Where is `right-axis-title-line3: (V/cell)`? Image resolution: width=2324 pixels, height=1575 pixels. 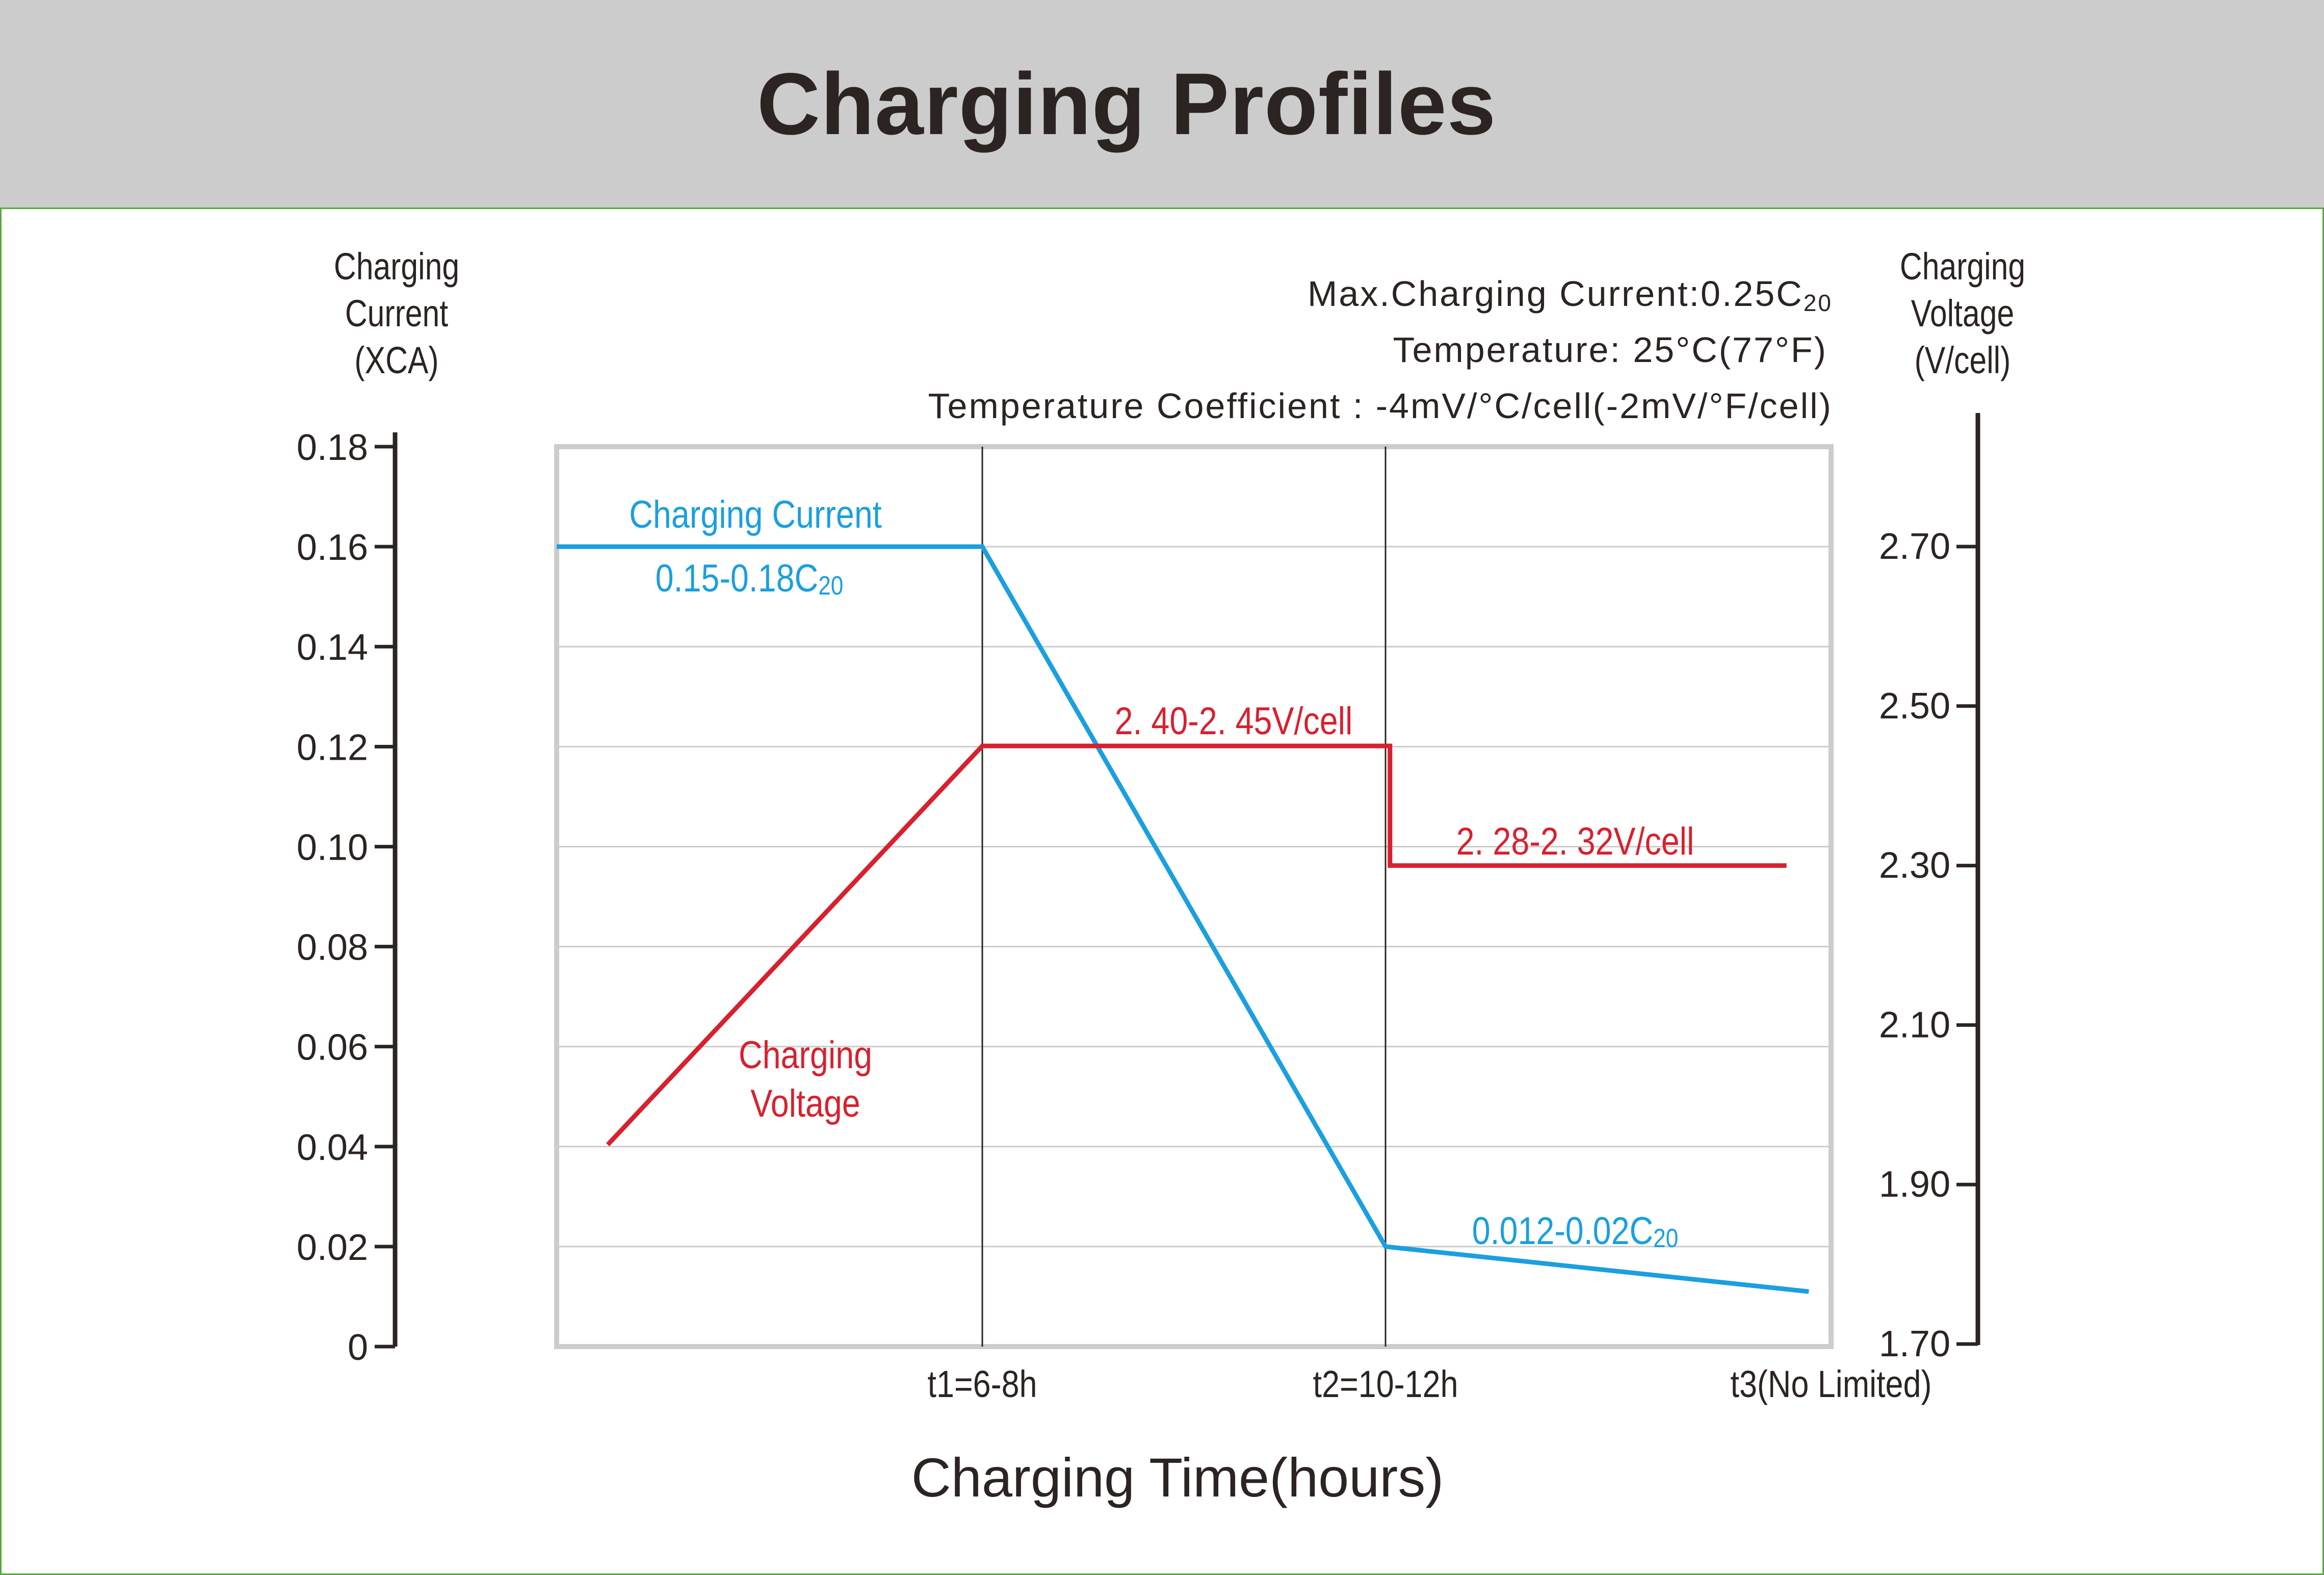 right-axis-title-line3: (V/cell) is located at coordinates (1963, 360).